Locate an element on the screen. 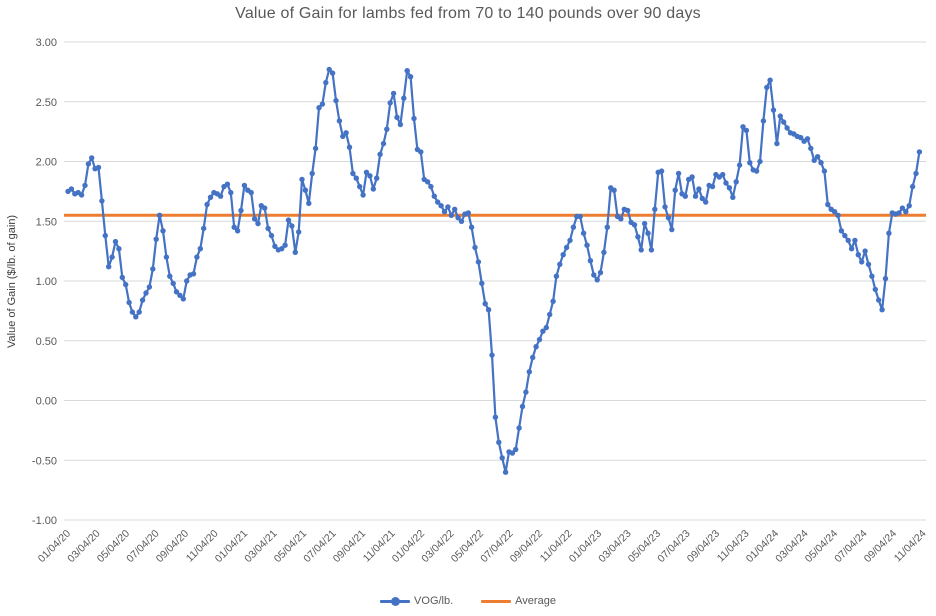 The height and width of the screenshot is (616, 936). y-tick-label: -0.50 is located at coordinates (44, 461).